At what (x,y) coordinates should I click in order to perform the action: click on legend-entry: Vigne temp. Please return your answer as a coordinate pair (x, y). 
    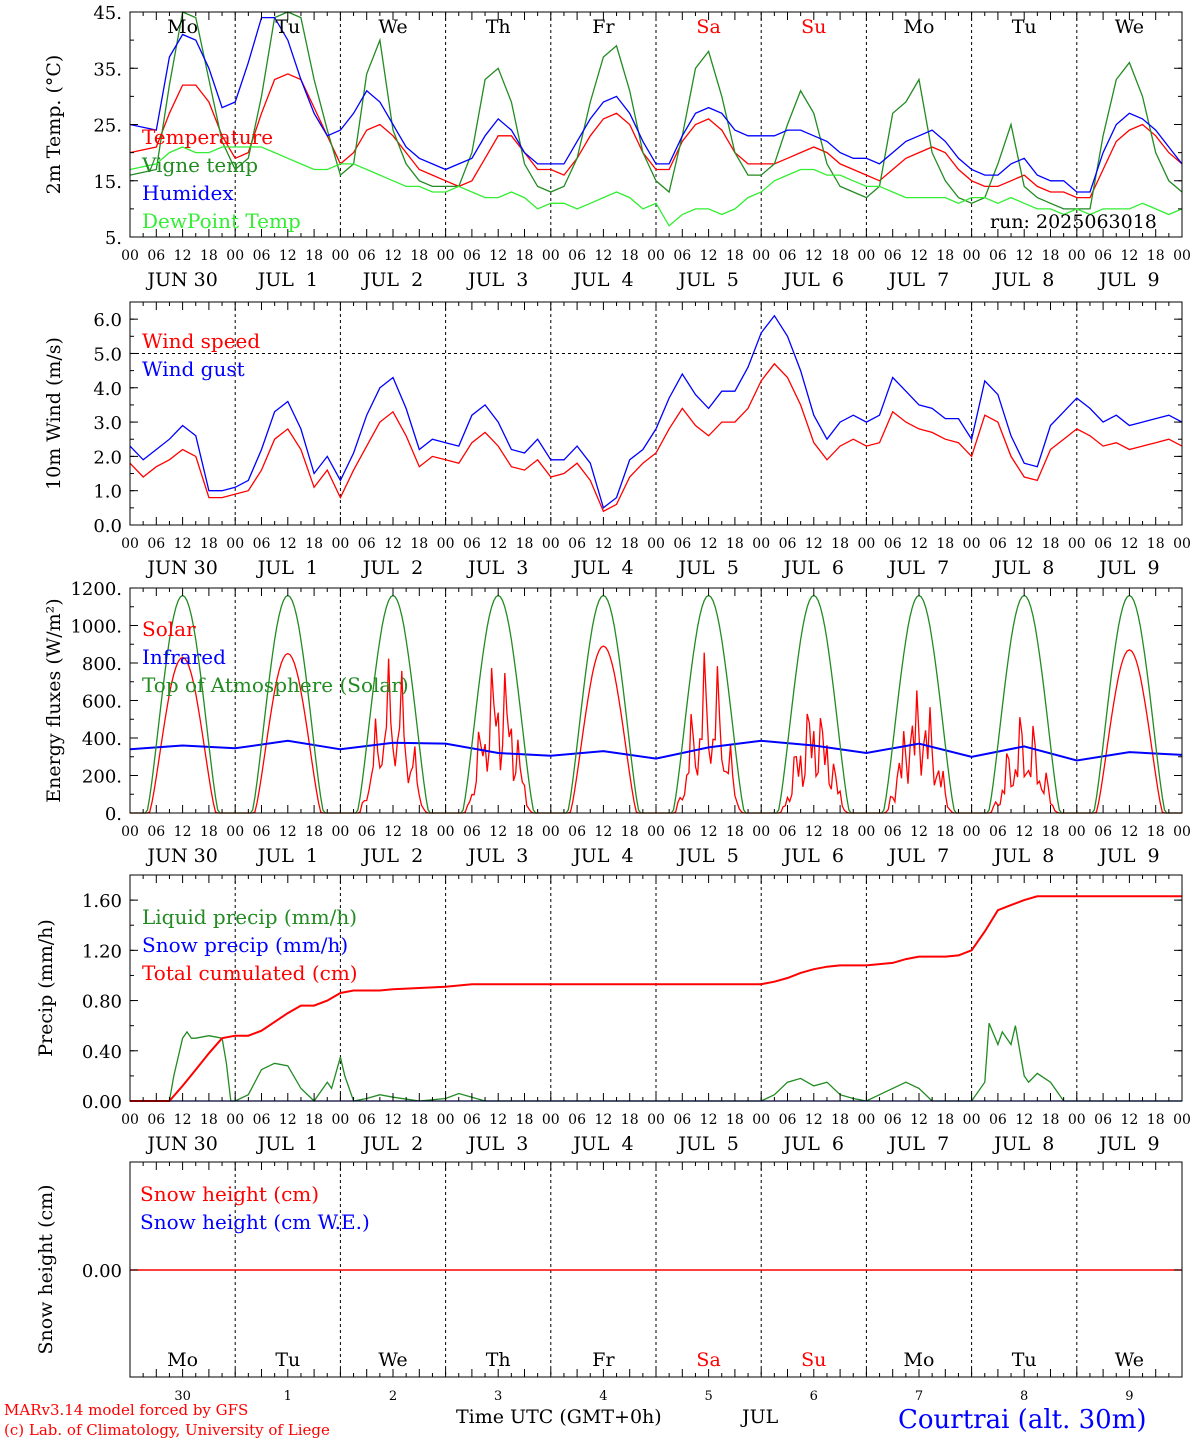
    Looking at the image, I should click on (199, 165).